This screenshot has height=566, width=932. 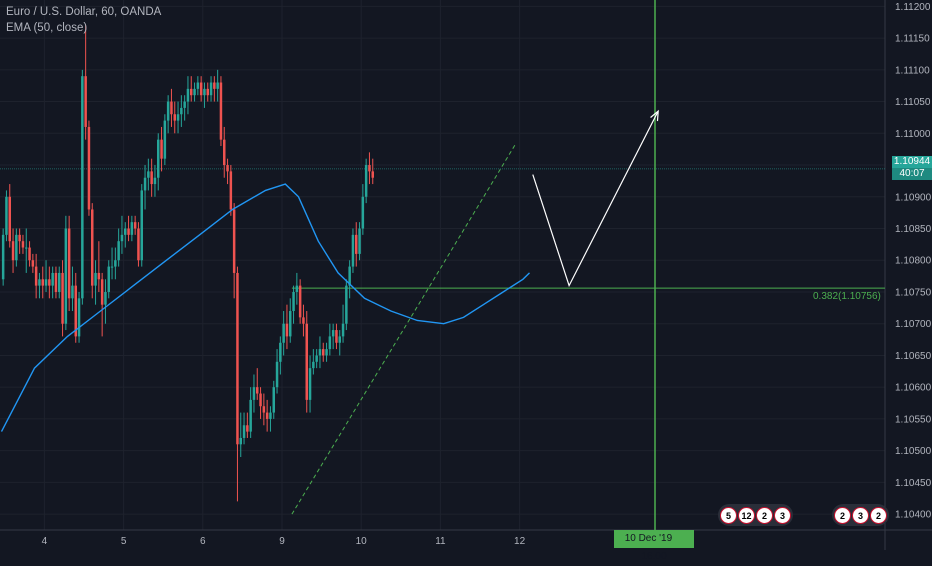 What do you see at coordinates (847, 296) in the screenshot?
I see `fib-level-label: 0.382(1.10756)` at bounding box center [847, 296].